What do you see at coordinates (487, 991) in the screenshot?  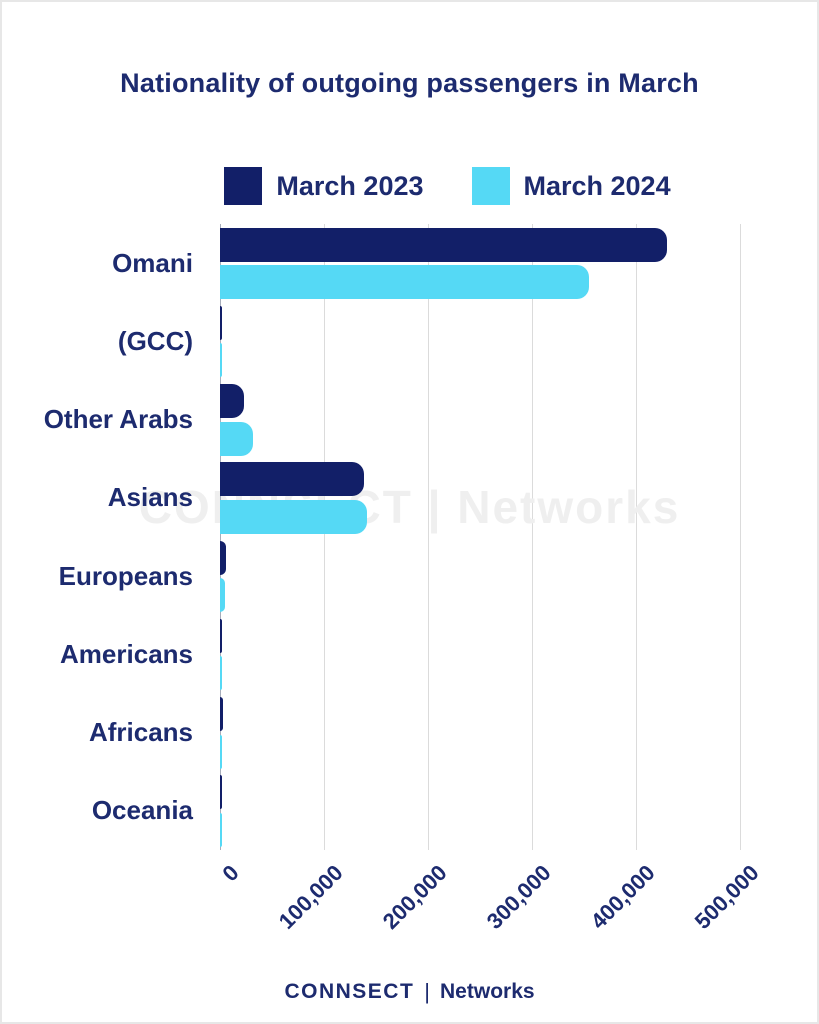 I see `footer-name: Networks` at bounding box center [487, 991].